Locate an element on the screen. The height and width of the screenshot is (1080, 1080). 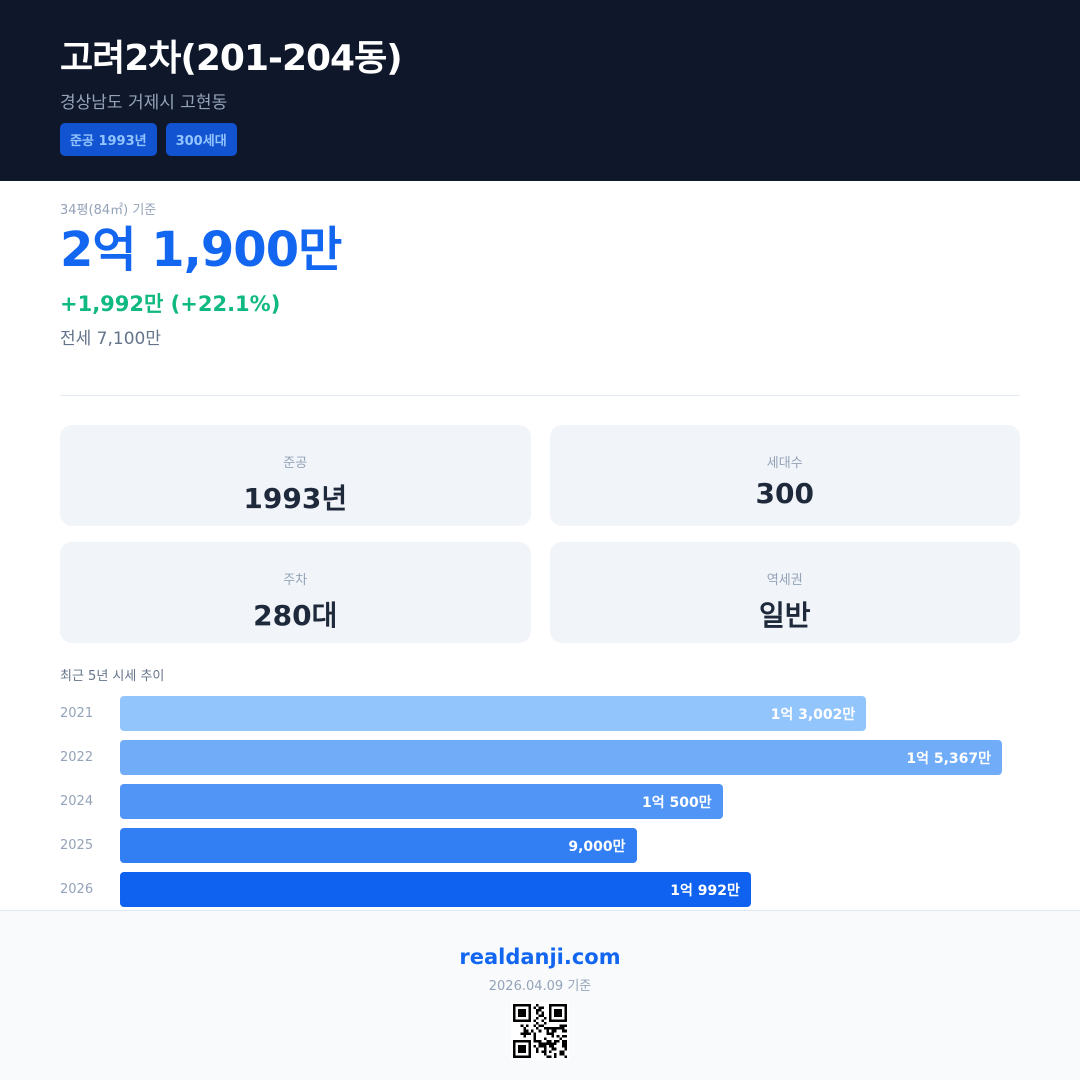
price-value: 2억 1,900만 is located at coordinates (201, 250).